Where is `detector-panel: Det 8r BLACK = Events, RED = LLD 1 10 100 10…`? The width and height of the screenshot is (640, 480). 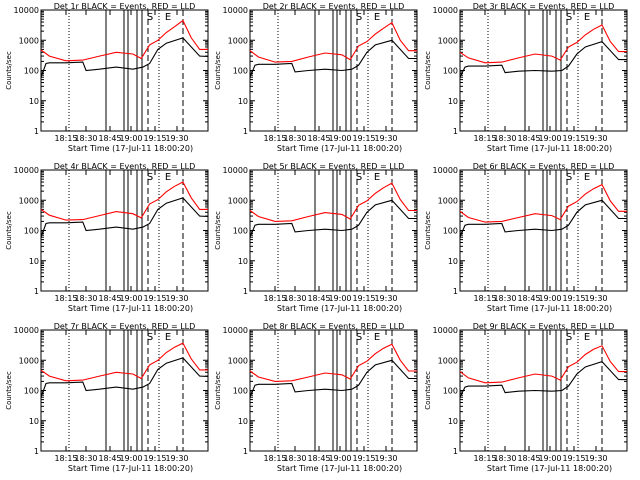 detector-panel: Det 8r BLACK = Events, RED = LLD 1 10 100 10… is located at coordinates (316, 397).